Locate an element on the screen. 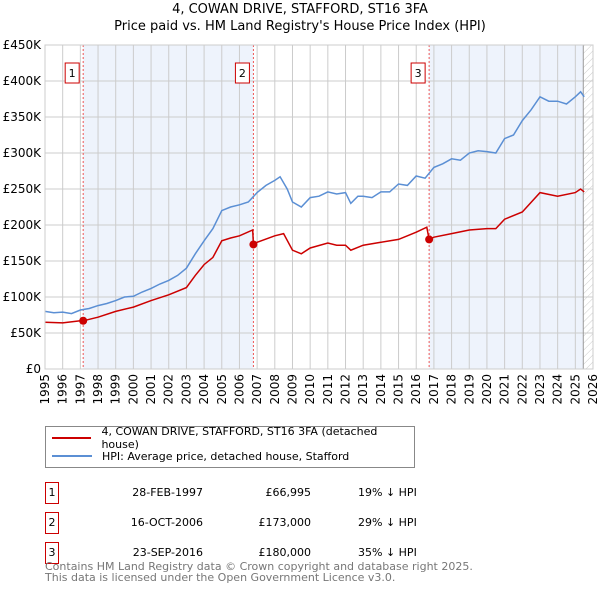 The width and height of the screenshot is (600, 590). transaction-price: £180,000 is located at coordinates (285, 552).